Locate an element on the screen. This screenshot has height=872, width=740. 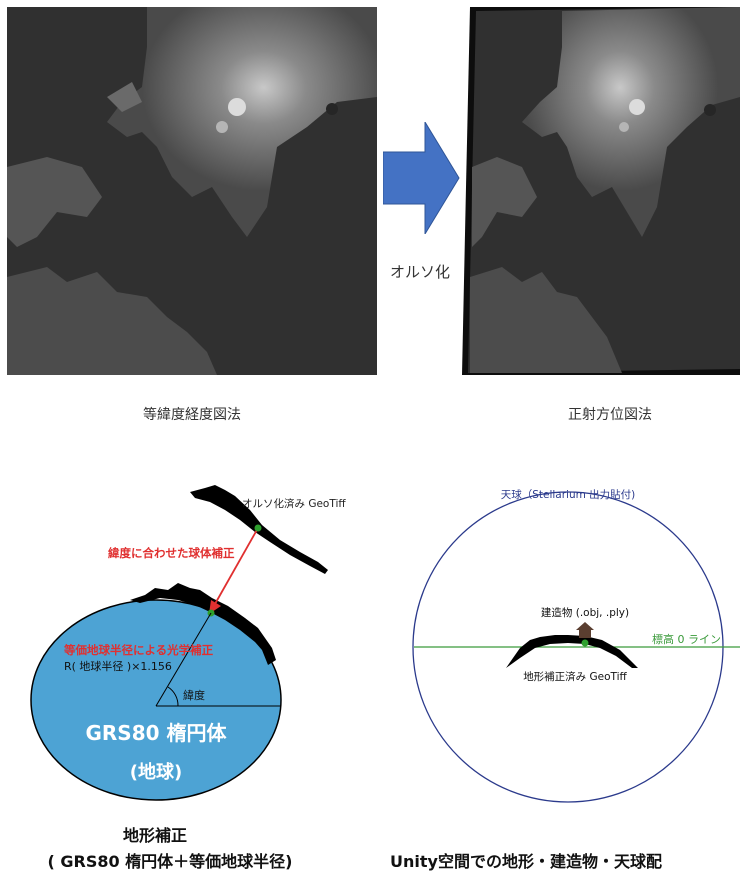
azimuthal-caption: 正射方位図法 is located at coordinates (610, 415).